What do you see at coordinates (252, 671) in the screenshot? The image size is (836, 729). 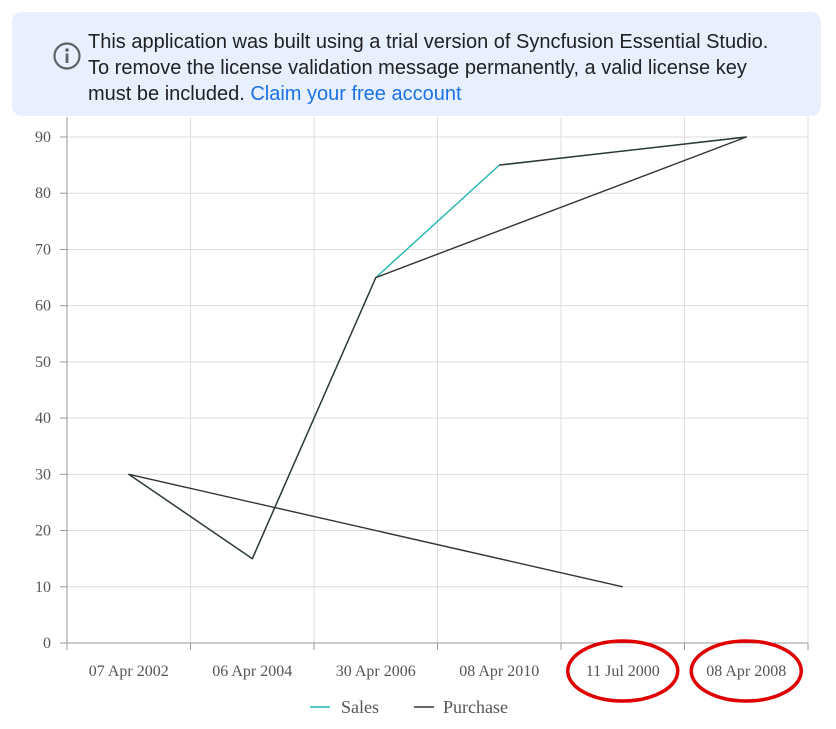 I see `x-tick-label: 06 Apr 2004` at bounding box center [252, 671].